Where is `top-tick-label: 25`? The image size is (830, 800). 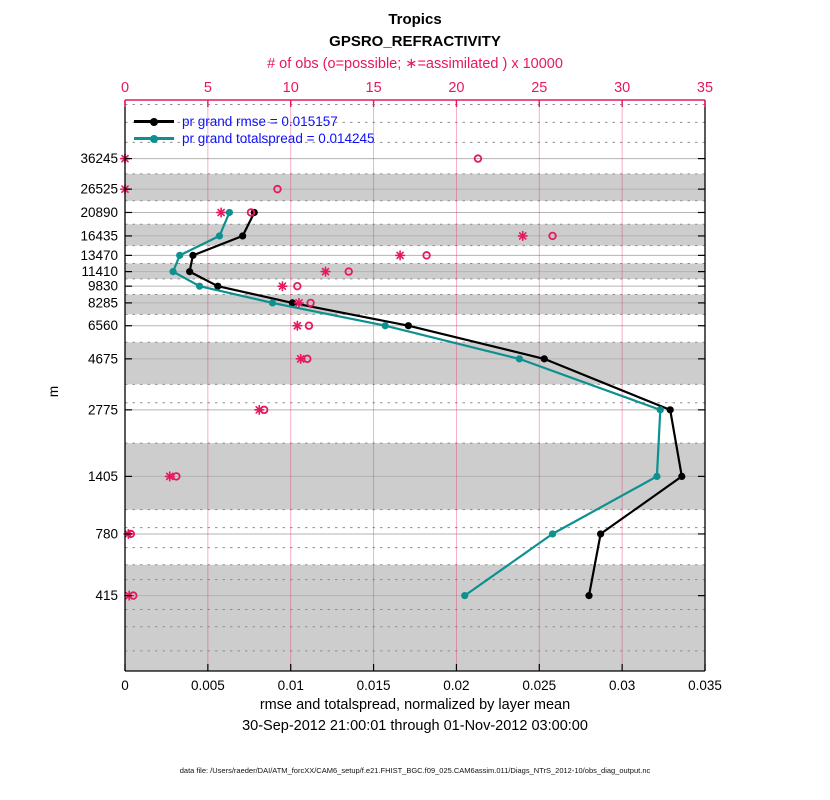
top-tick-label: 25 is located at coordinates (539, 88).